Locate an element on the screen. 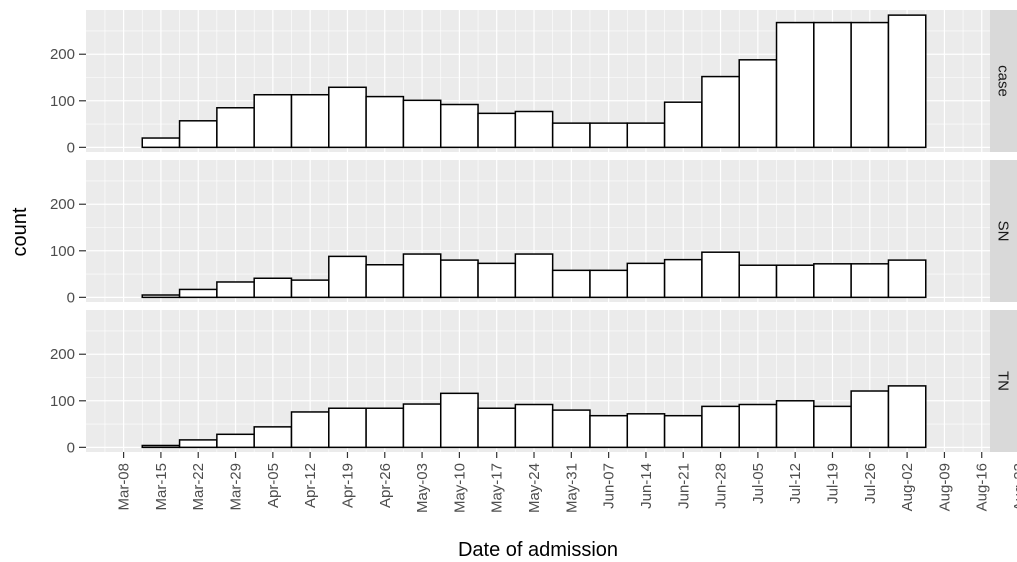 This screenshot has height=562, width=1017. bar: Jul-19: 88 is located at coordinates (832, 427).